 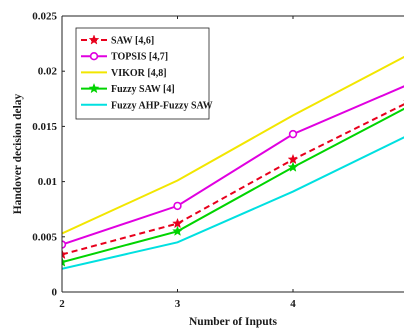 I want to click on legend-label: VIKOR [4,8], so click(x=139, y=73).